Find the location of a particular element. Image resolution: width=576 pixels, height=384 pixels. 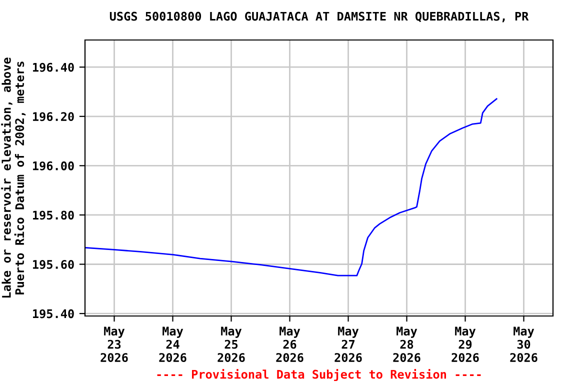

y-tick-label: 196.00 is located at coordinates (53, 165).